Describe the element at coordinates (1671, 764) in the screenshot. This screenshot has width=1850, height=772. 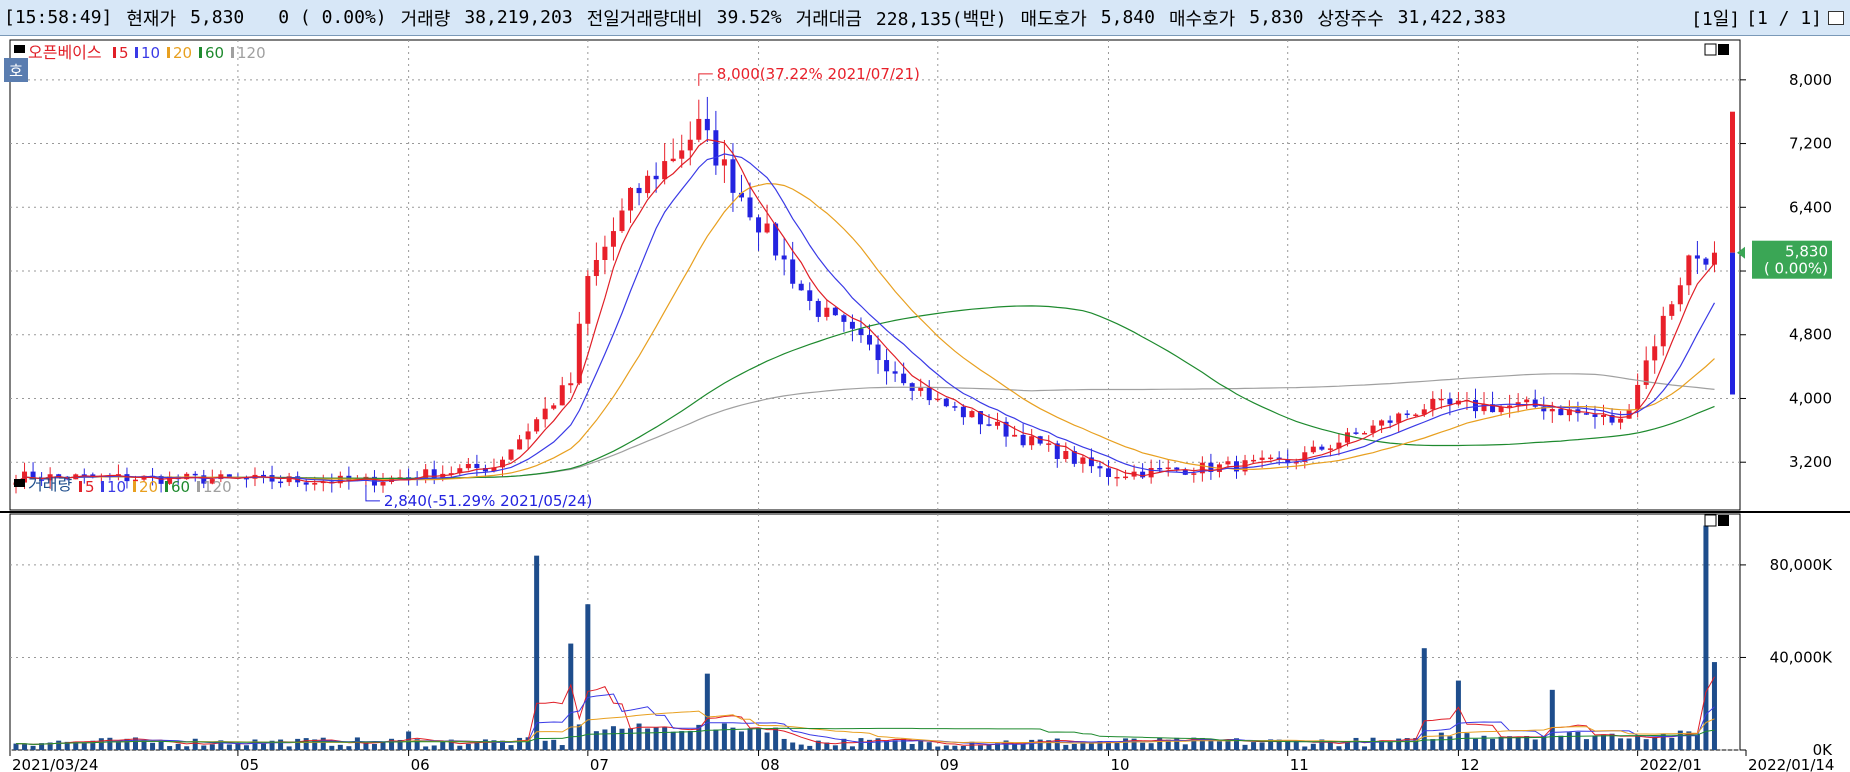
I see `x-tick-label: 2022/01` at that location.